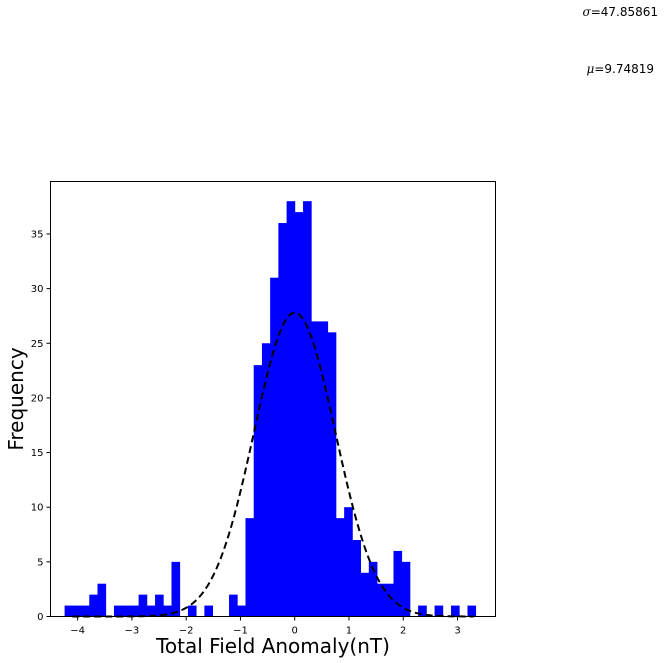 This screenshot has height=663, width=666. Describe the element at coordinates (240, 631) in the screenshot. I see `x-tick-label: −1` at that location.